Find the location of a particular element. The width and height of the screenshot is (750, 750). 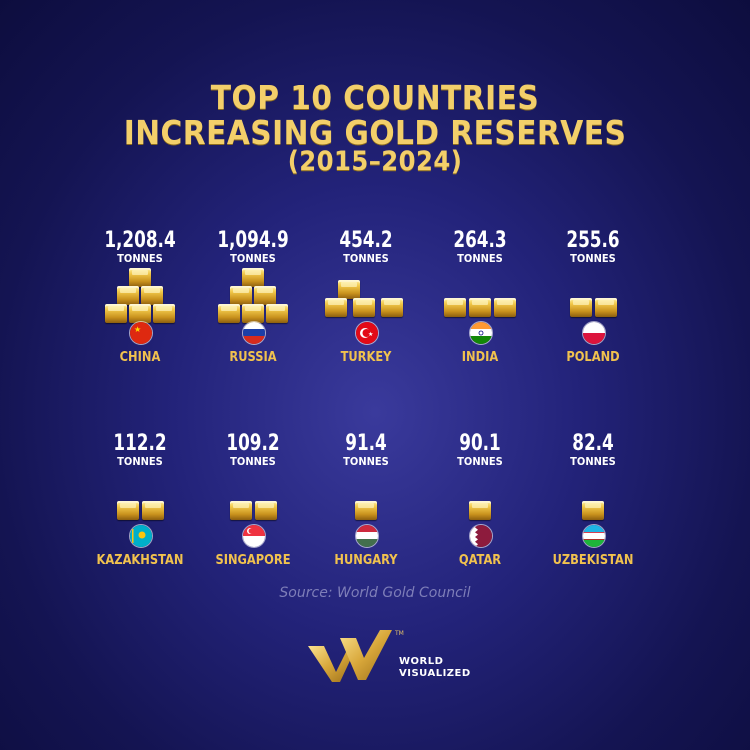

value-label: 91.4 is located at coordinates (366, 443).